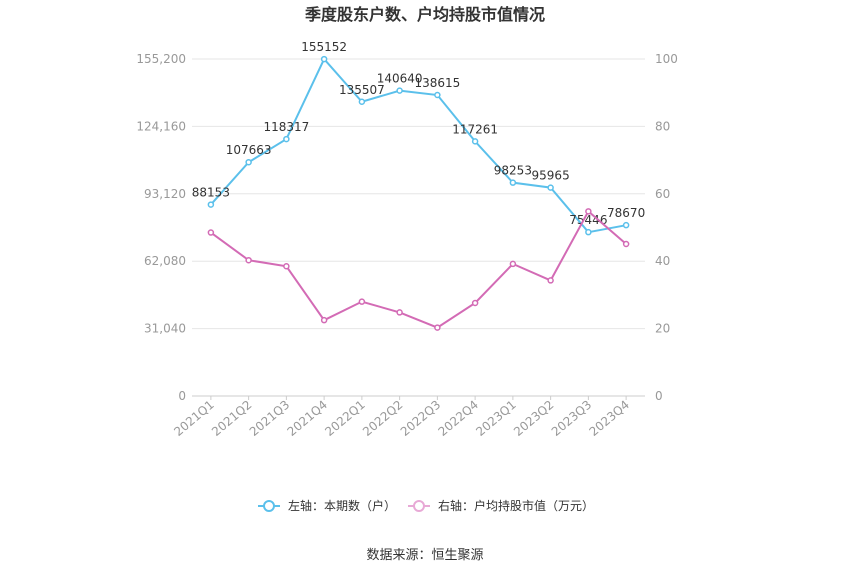 This screenshot has width=850, height=575. I want to click on data-label: 75446, so click(588, 220).